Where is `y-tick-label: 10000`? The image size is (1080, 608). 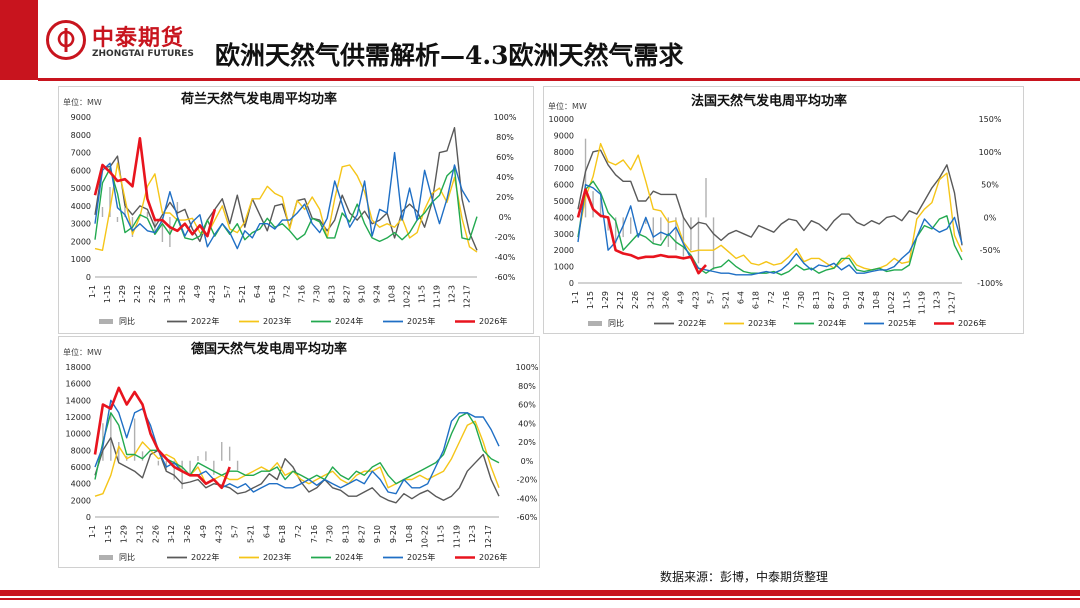
y-tick-label: 10000 is located at coordinates (561, 119).